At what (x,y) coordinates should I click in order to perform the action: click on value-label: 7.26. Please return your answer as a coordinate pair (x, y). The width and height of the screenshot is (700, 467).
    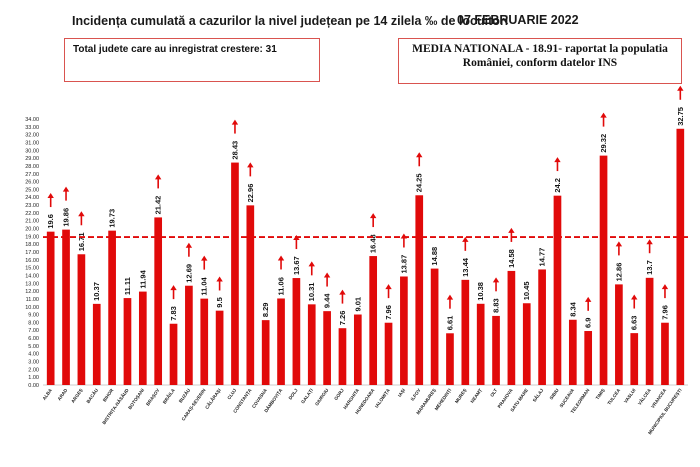
    Looking at the image, I should click on (342, 318).